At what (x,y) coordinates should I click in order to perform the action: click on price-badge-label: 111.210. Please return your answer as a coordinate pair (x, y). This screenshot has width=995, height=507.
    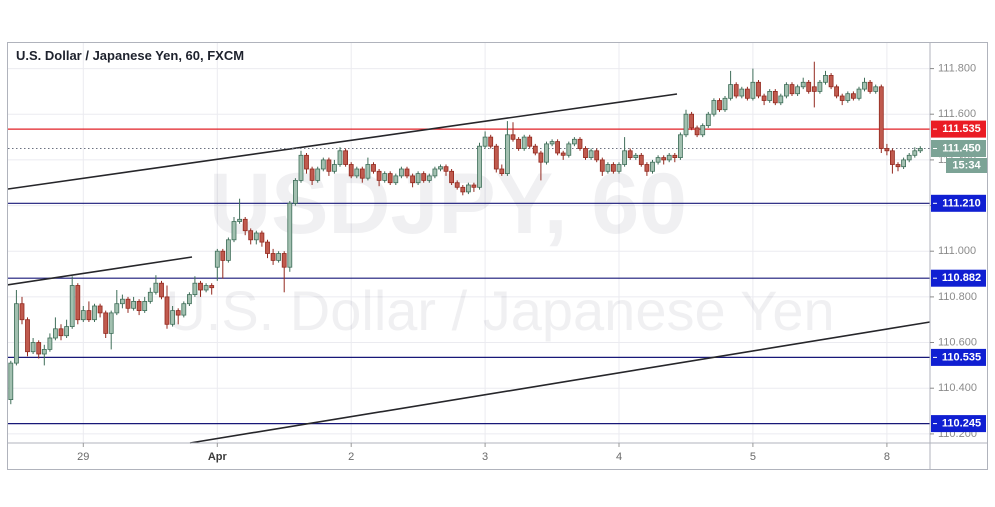
    Looking at the image, I should click on (961, 203).